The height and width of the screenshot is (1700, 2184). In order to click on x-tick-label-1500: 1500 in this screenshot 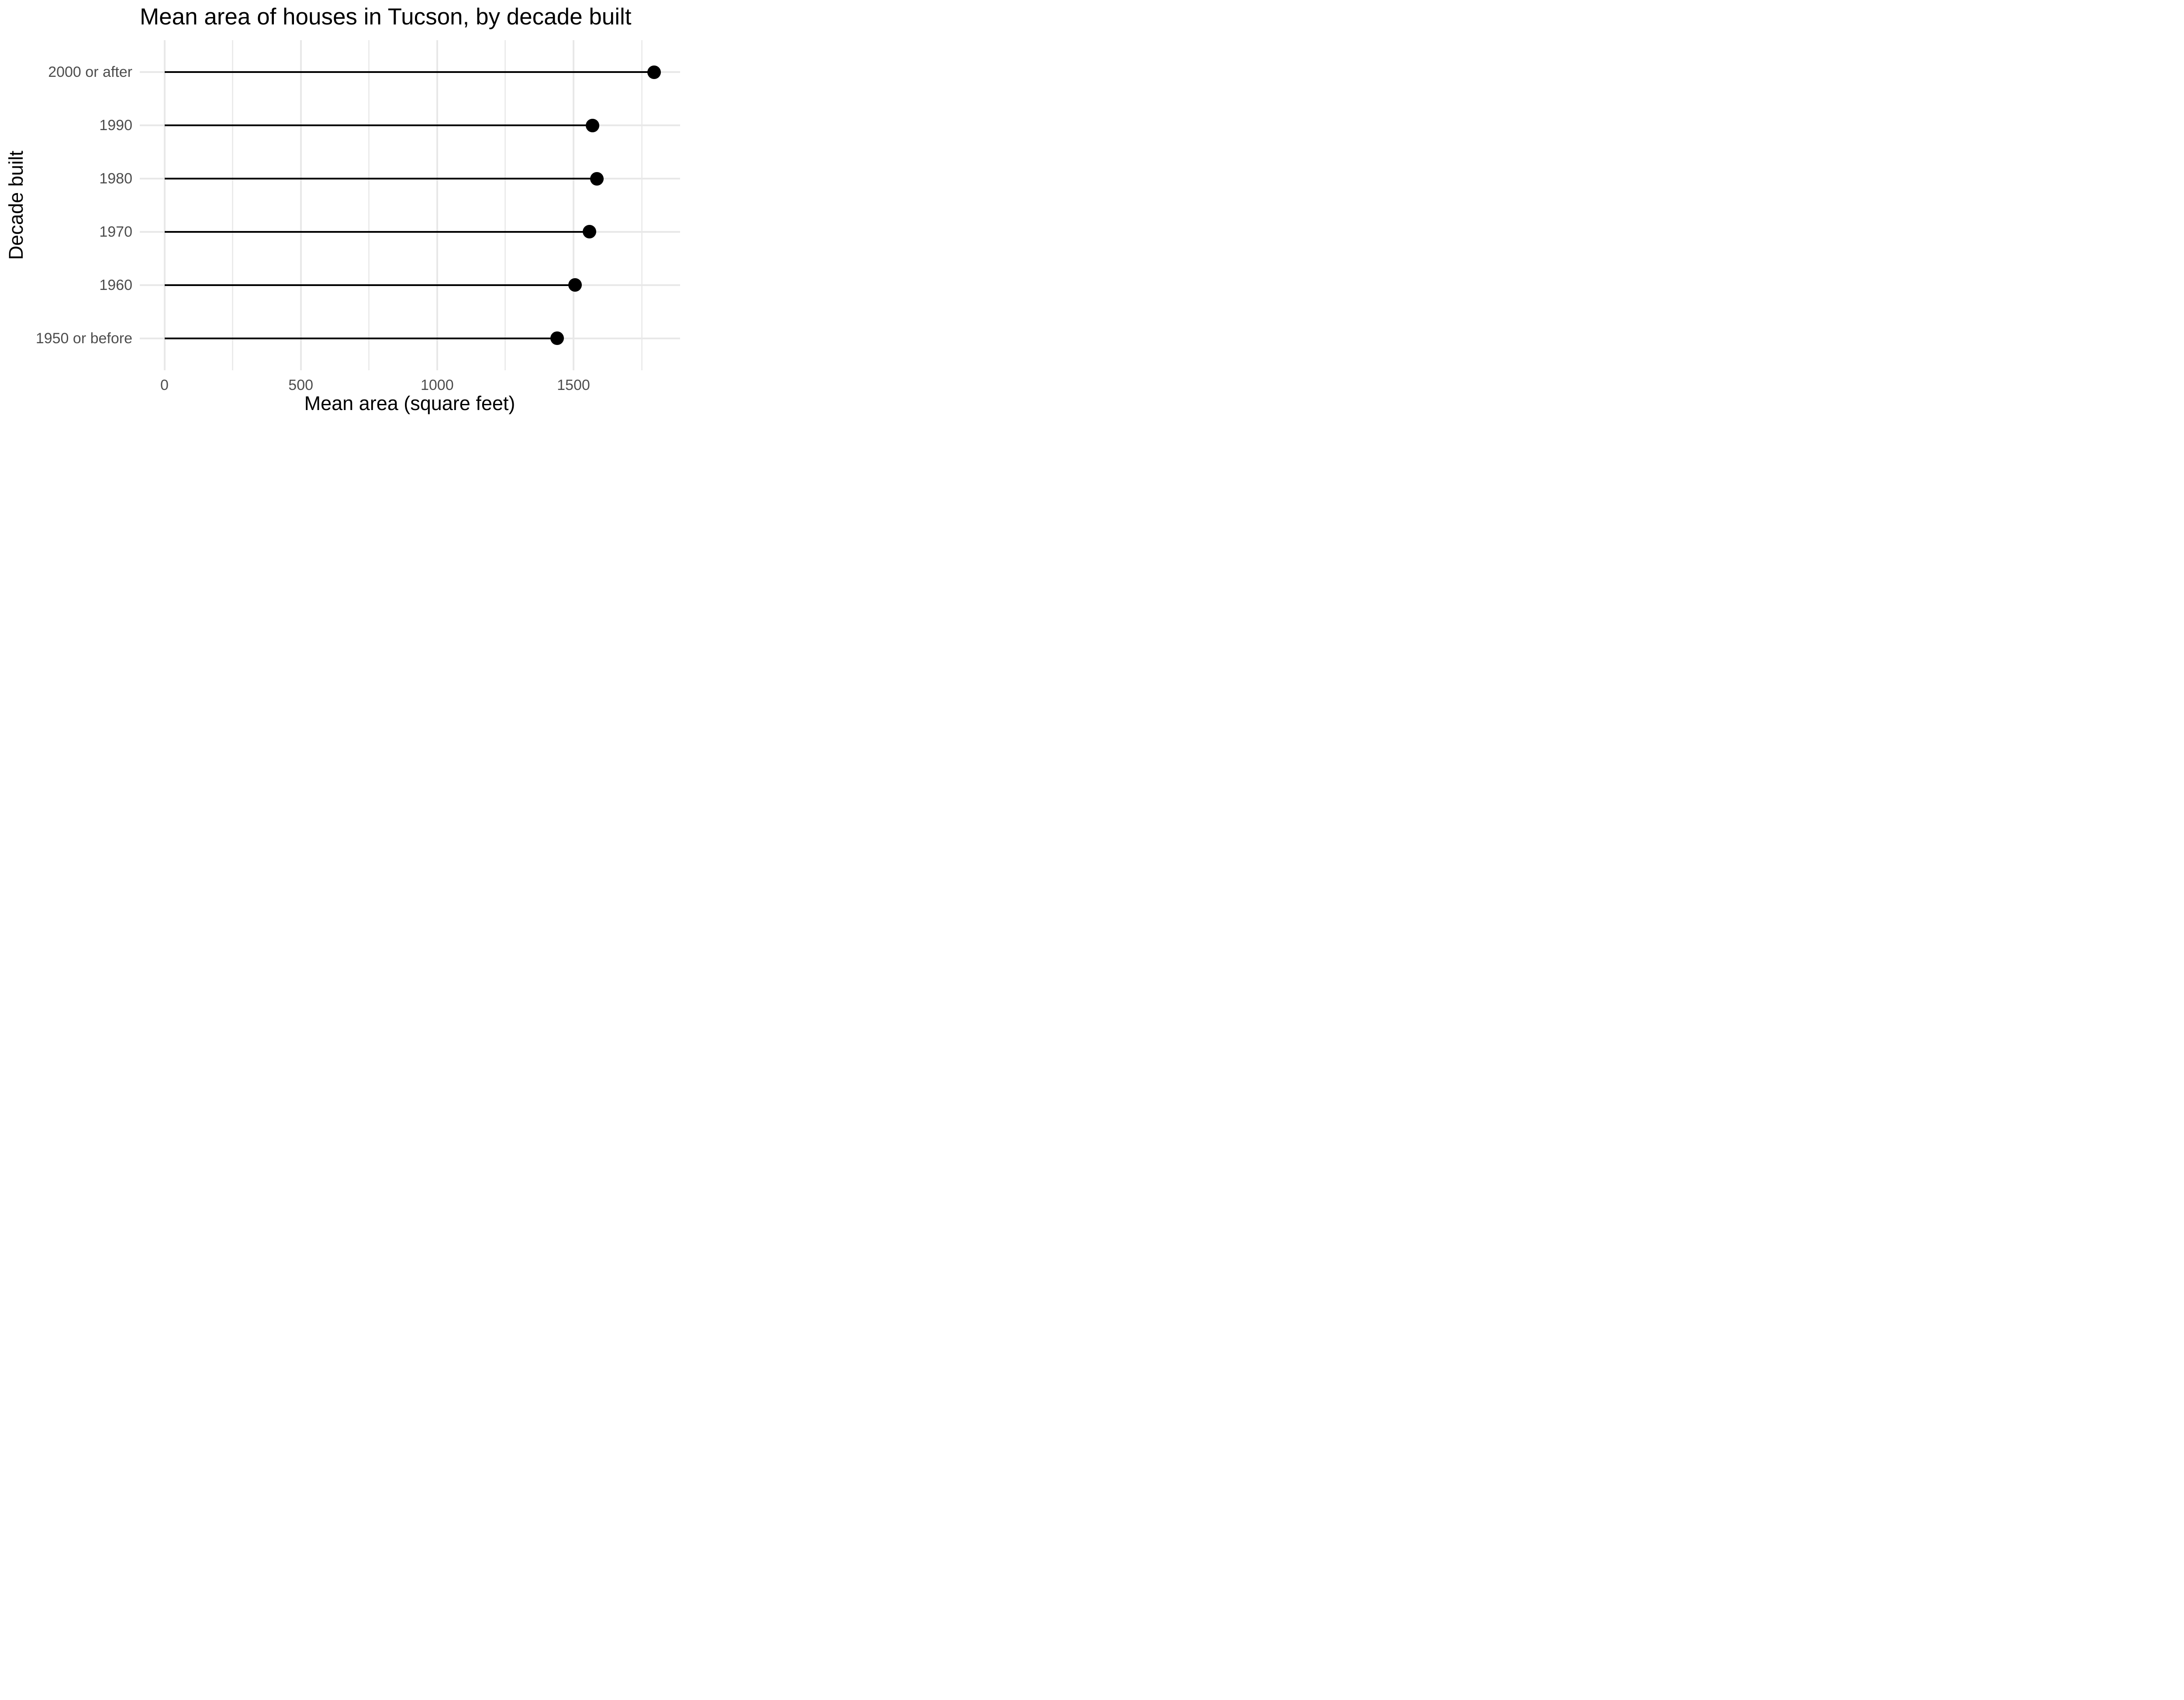, I will do `click(573, 385)`.